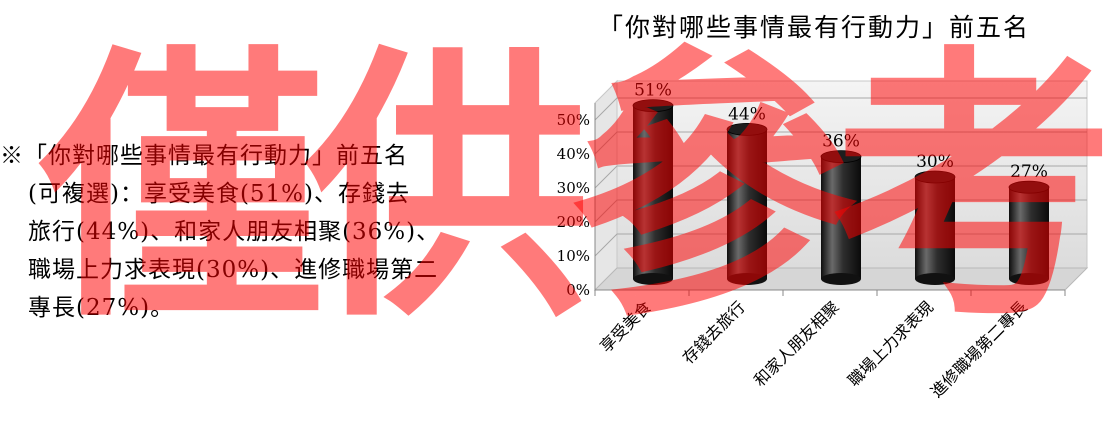 This screenshot has width=1103, height=441. Describe the element at coordinates (747, 114) in the screenshot. I see `data-label: 44%` at that location.